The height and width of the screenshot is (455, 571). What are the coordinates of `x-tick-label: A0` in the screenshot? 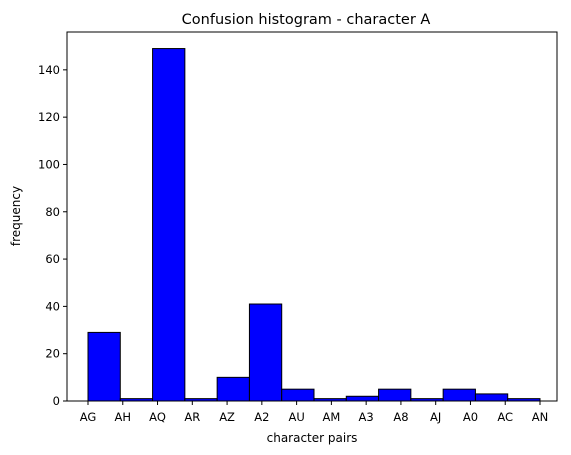 It's located at (470, 417).